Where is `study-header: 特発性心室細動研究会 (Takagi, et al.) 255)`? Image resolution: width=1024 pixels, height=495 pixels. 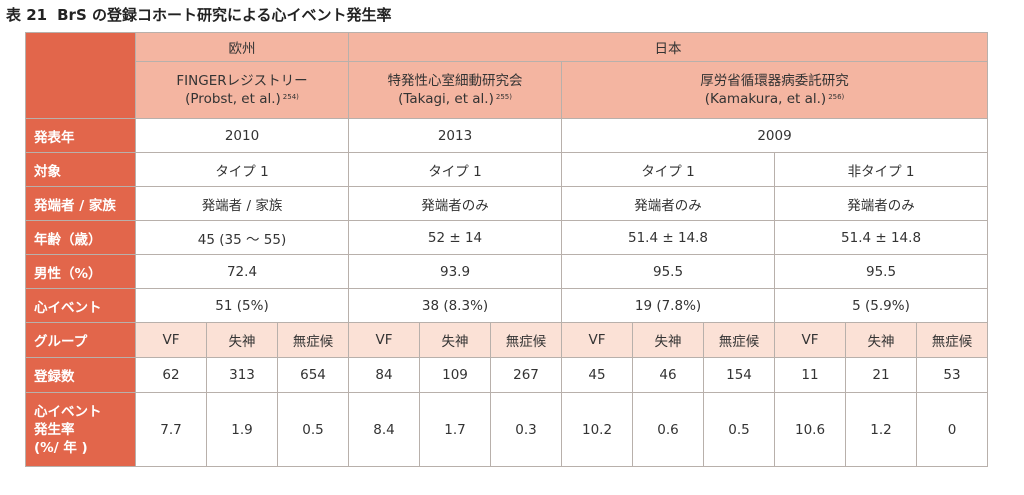 study-header: 特発性心室細動研究会 (Takagi, et al.) 255) is located at coordinates (455, 90).